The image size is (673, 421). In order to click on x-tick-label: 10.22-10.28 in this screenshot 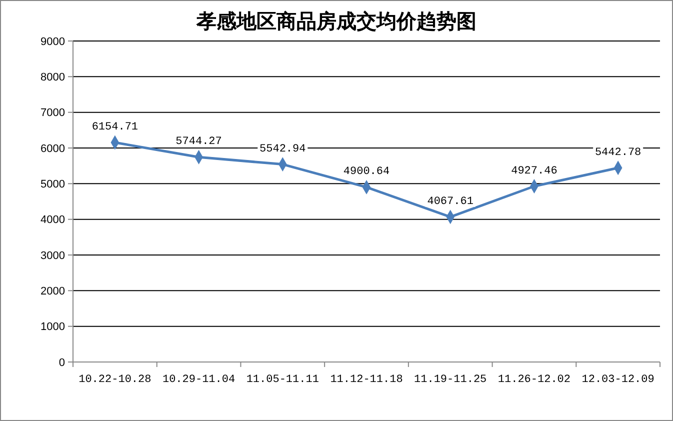, I will do `click(115, 380)`.